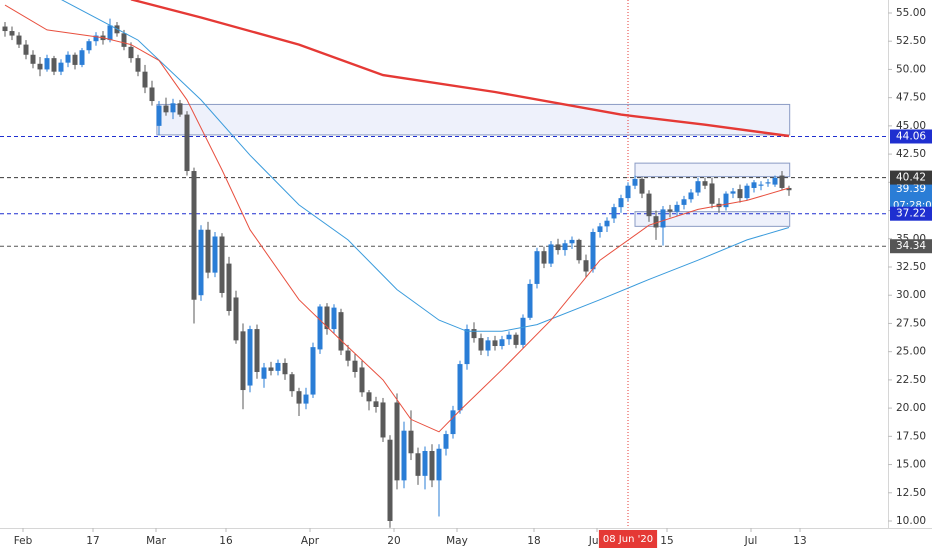 The height and width of the screenshot is (550, 932). I want to click on x-tick-label: 15, so click(666, 541).